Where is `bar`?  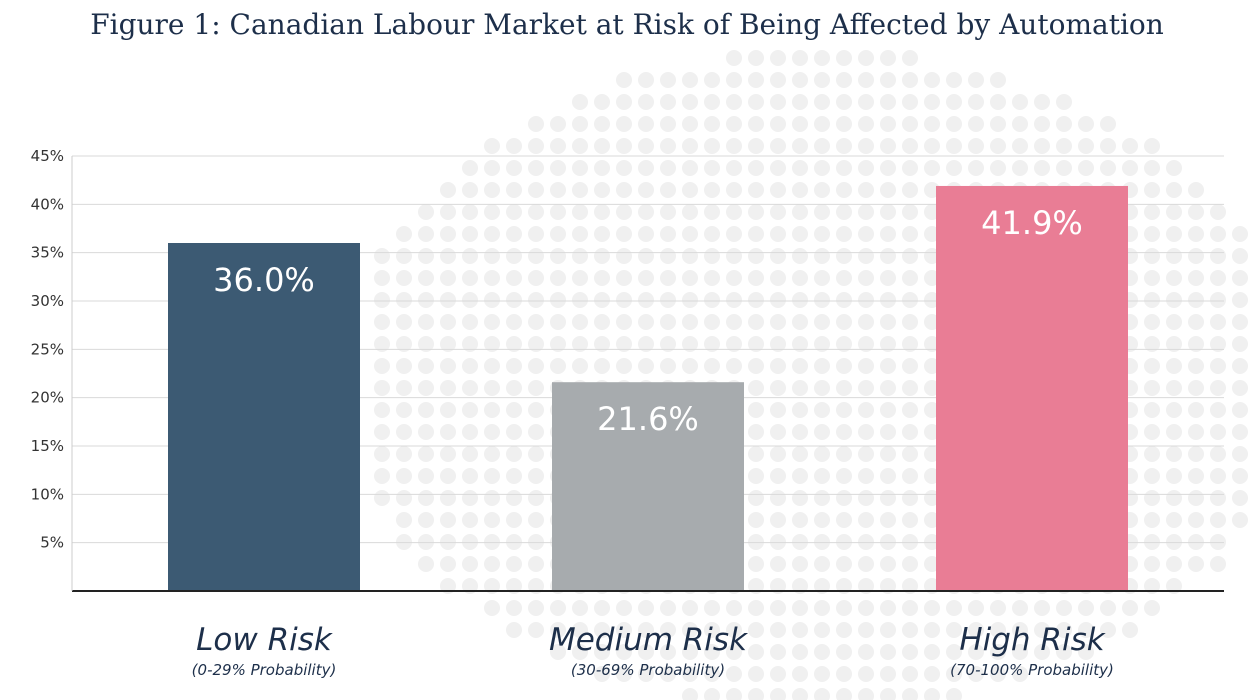
bar is located at coordinates (264, 417).